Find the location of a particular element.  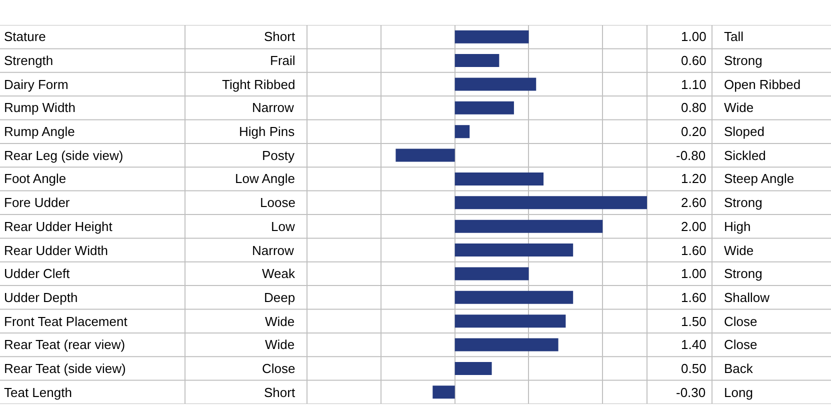

data-label: -0.80 is located at coordinates (691, 155).